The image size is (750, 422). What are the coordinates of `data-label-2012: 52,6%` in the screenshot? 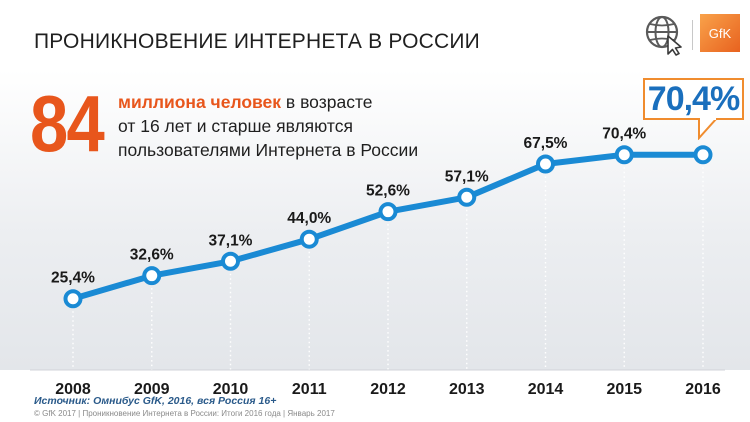 It's located at (388, 191).